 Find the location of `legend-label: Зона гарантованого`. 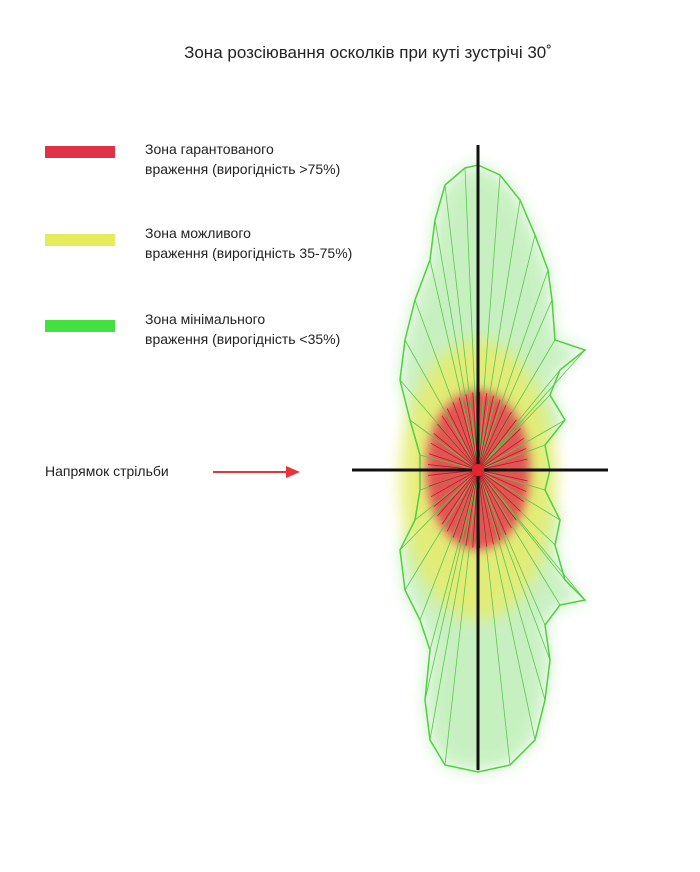

legend-label: Зона гарантованого is located at coordinates (209, 149).